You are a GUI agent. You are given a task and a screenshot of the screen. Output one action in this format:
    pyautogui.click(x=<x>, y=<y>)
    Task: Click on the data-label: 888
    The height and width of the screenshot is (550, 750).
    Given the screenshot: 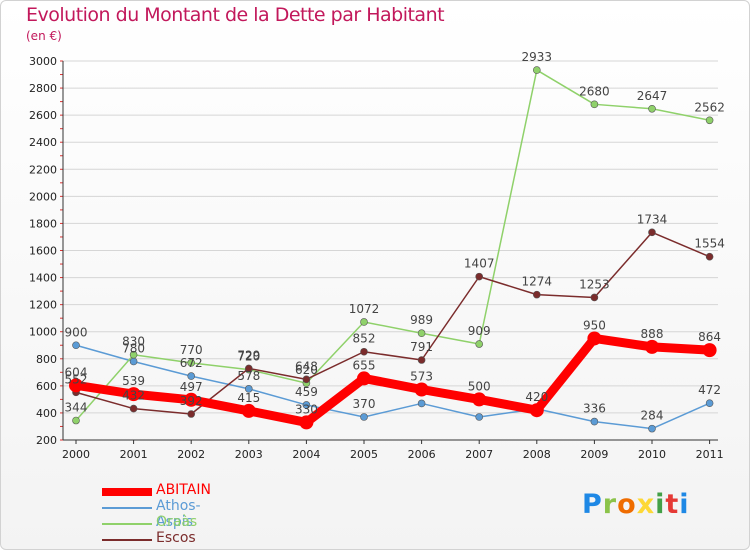 What is the action you would take?
    pyautogui.click(x=652, y=334)
    